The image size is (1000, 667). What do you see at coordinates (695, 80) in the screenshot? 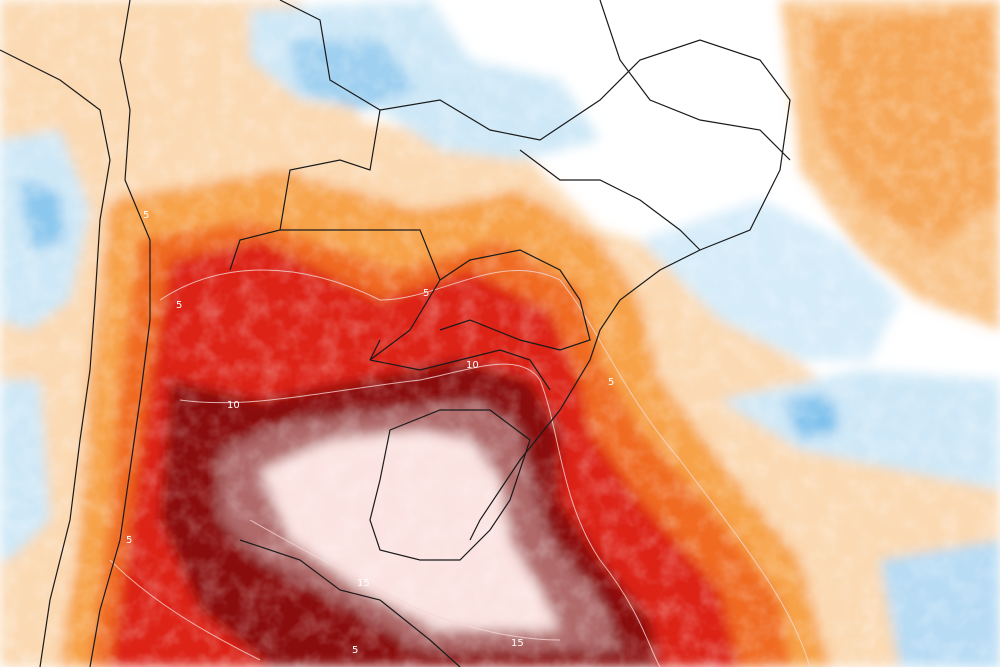
I see `northeast-border` at bounding box center [695, 80].